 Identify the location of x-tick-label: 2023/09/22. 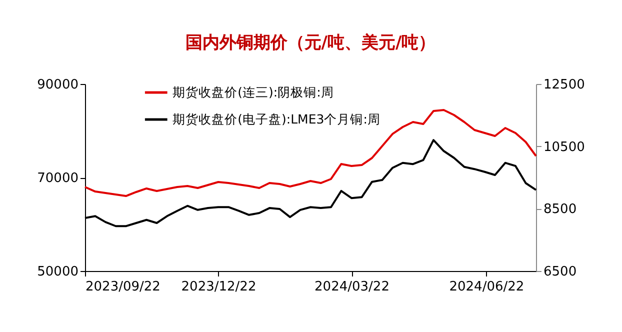
(123, 287).